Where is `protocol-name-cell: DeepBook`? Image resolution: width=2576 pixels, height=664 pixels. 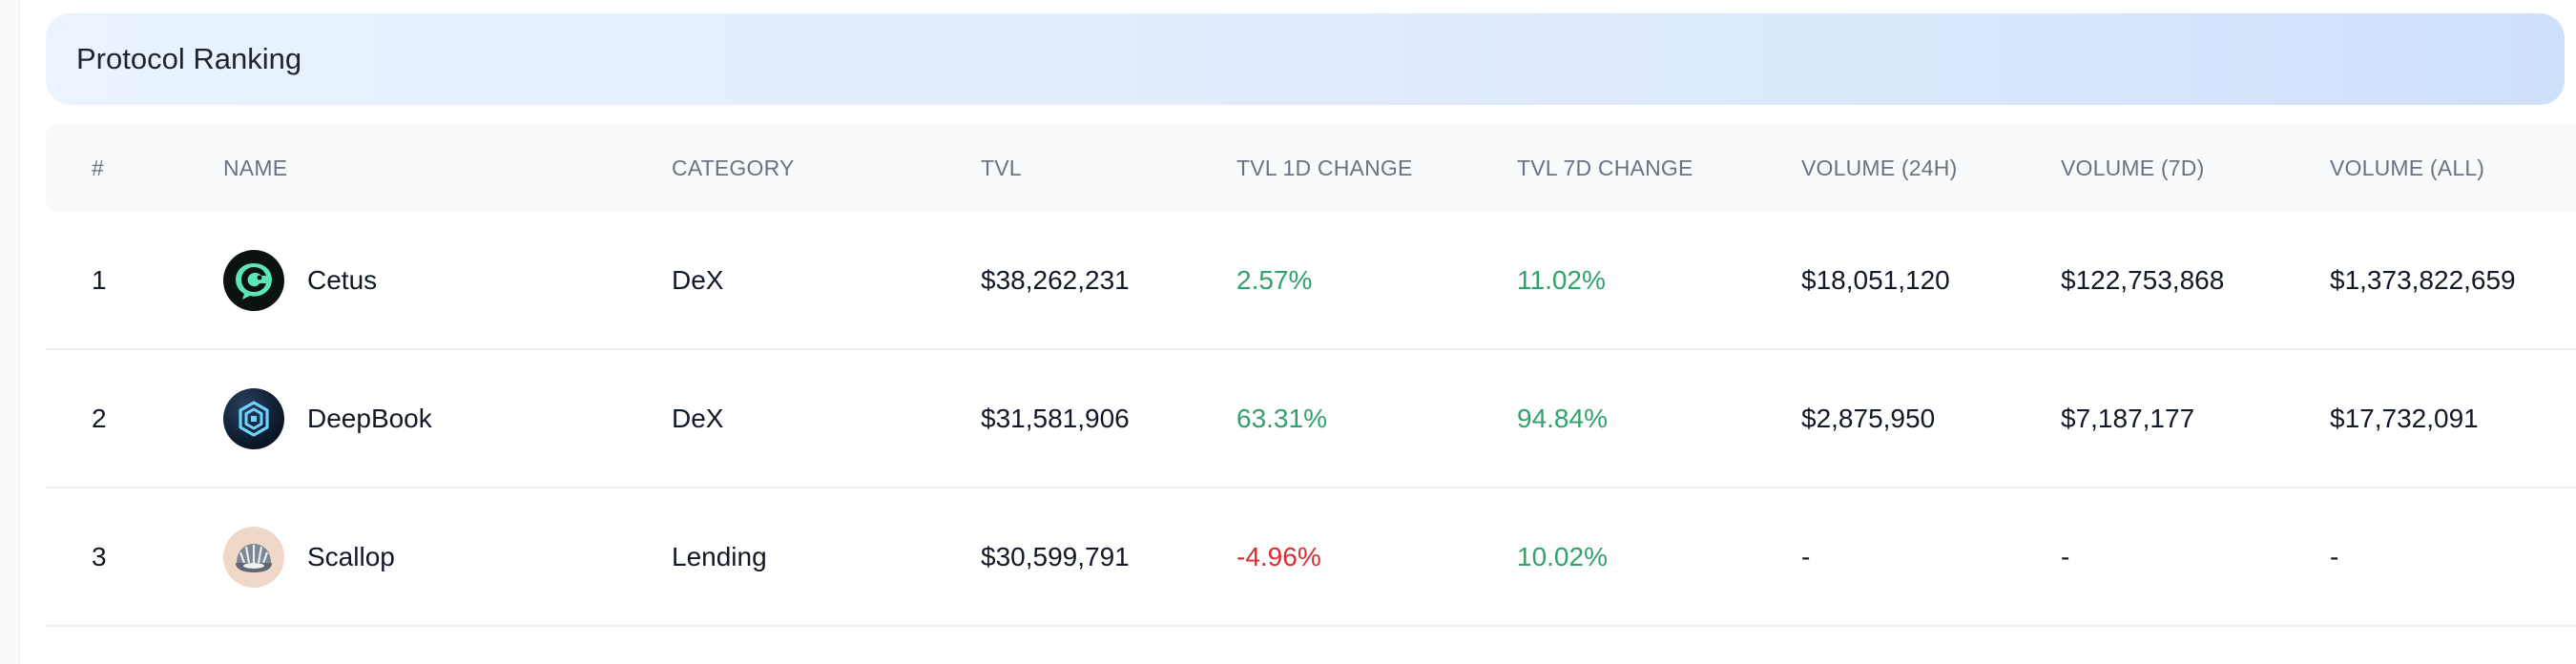
protocol-name-cell: DeepBook is located at coordinates (447, 418).